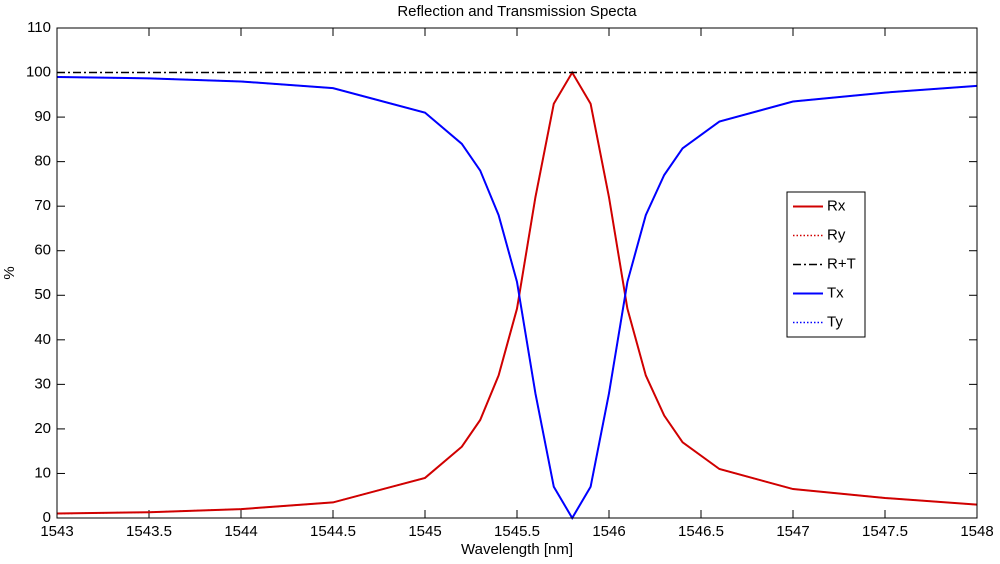 Image resolution: width=1000 pixels, height=564 pixels. Describe the element at coordinates (42, 428) in the screenshot. I see `y-tick-label: 20` at that location.